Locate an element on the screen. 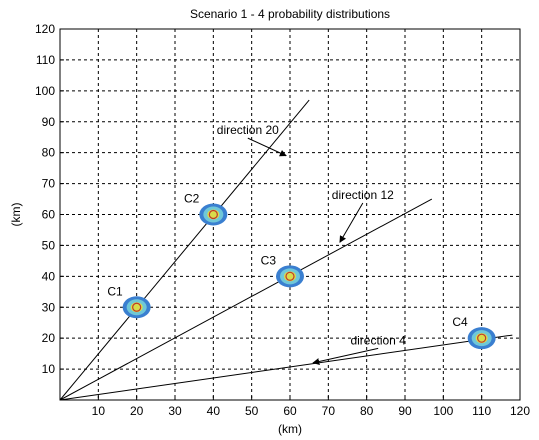 The width and height of the screenshot is (539, 440). x-tick-label: 90 is located at coordinates (405, 411).